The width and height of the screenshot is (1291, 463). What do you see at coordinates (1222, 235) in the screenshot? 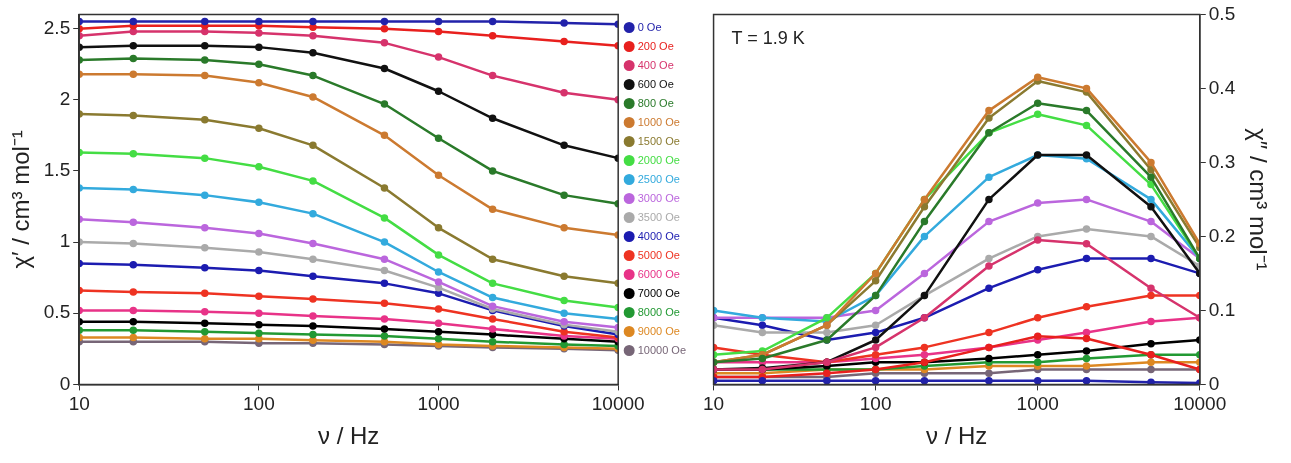
I see `y2-tick-label: 0.2` at bounding box center [1222, 235].